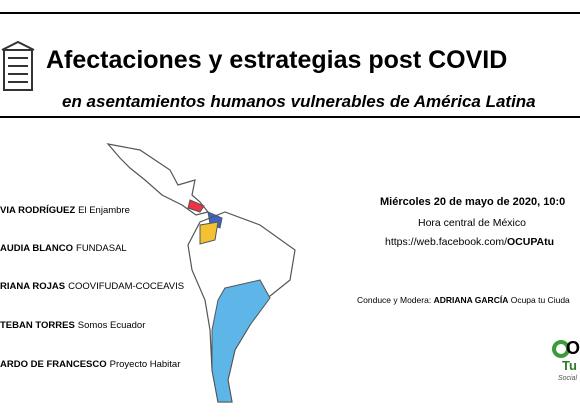 This screenshot has height=420, width=580. I want to click on speaker-name: VIA RODRÍGUEZ, so click(38, 210).